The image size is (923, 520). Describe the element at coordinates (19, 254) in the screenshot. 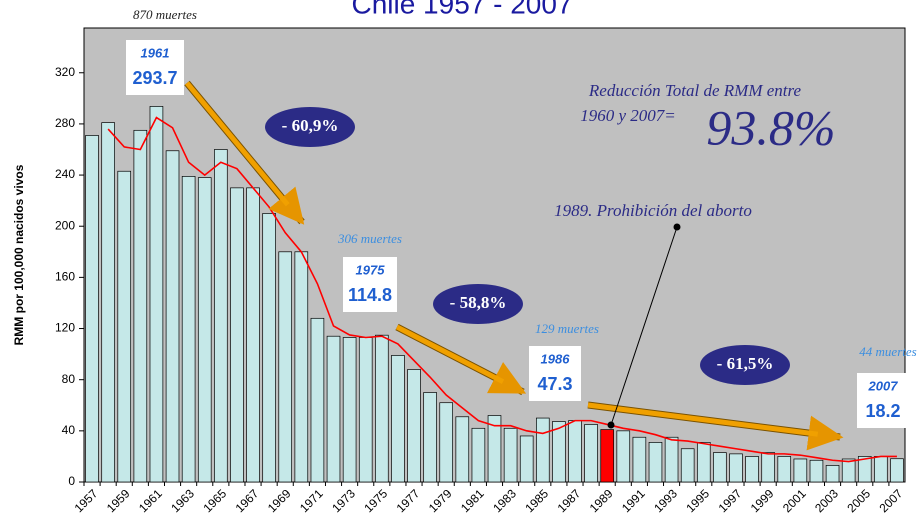

I see `y-axis-label: RMM por 100,000 nacidos vivos` at that location.